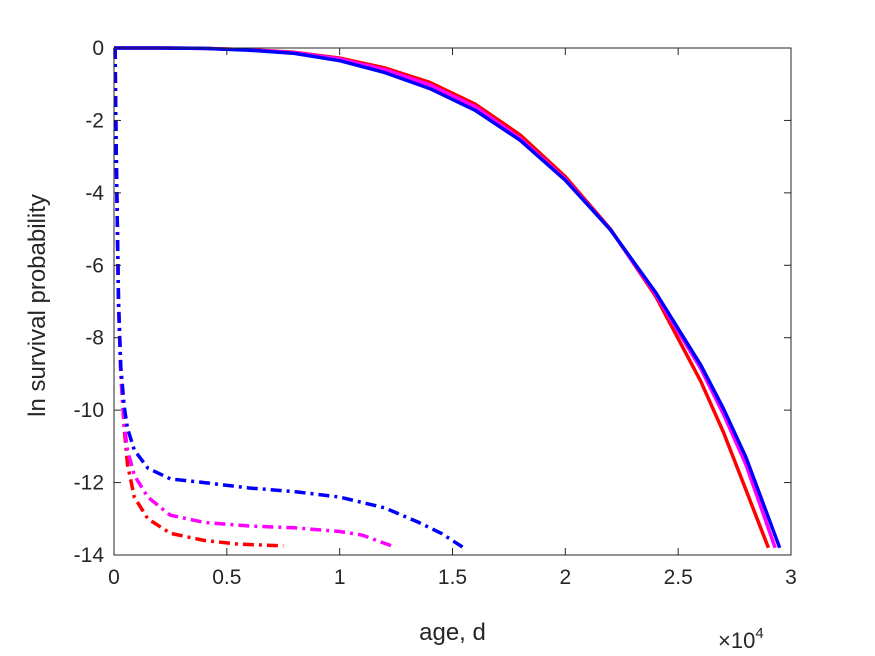  I want to click on y-tick-label-1: -2, so click(94, 120).